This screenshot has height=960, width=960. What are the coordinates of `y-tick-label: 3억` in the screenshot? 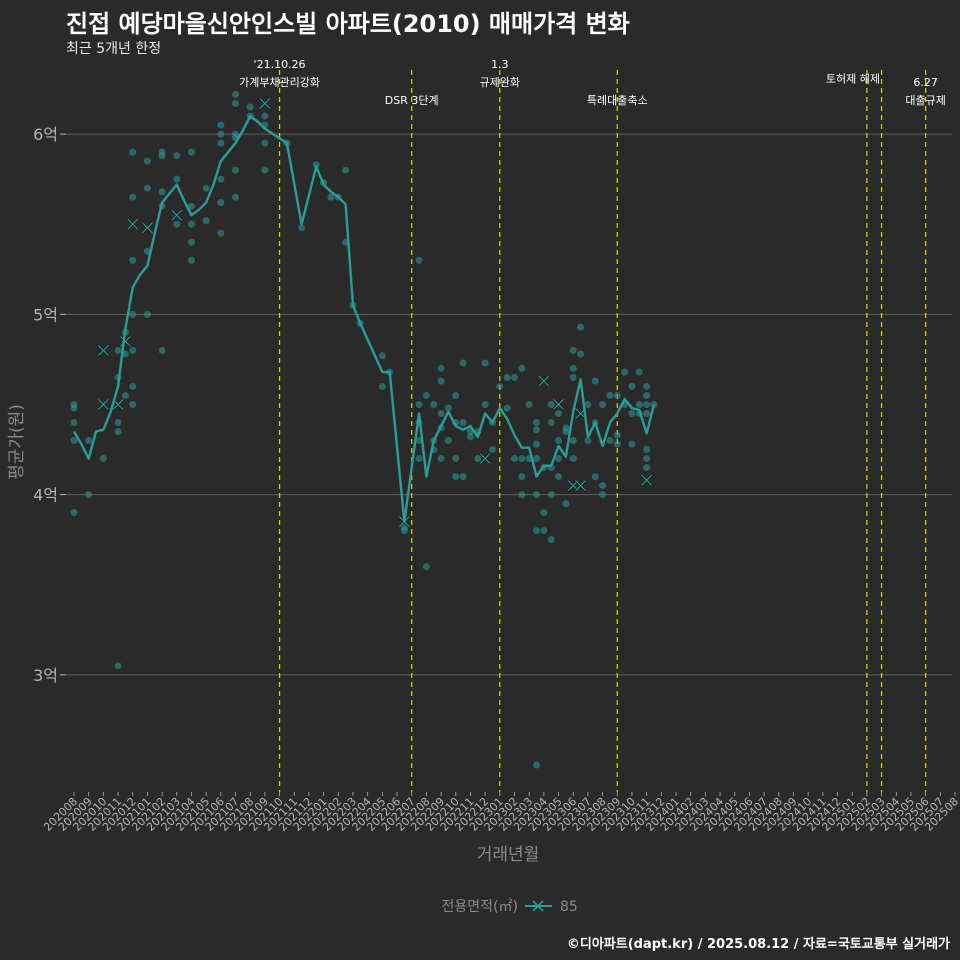 It's located at (45, 675).